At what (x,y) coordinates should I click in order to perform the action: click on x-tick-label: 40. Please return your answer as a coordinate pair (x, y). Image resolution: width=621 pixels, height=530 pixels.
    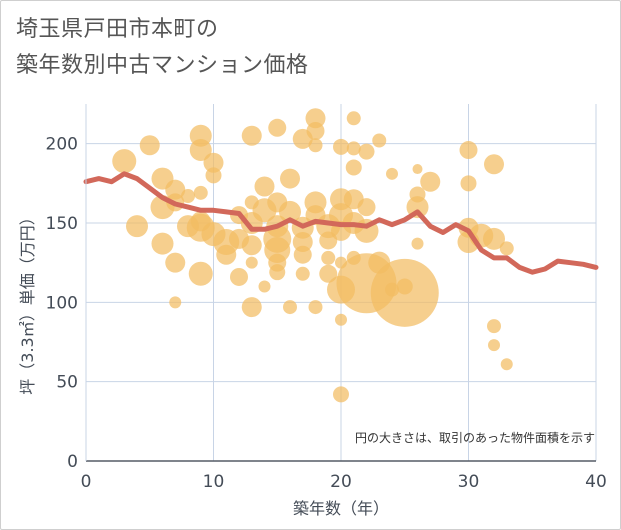
    Looking at the image, I should click on (596, 482).